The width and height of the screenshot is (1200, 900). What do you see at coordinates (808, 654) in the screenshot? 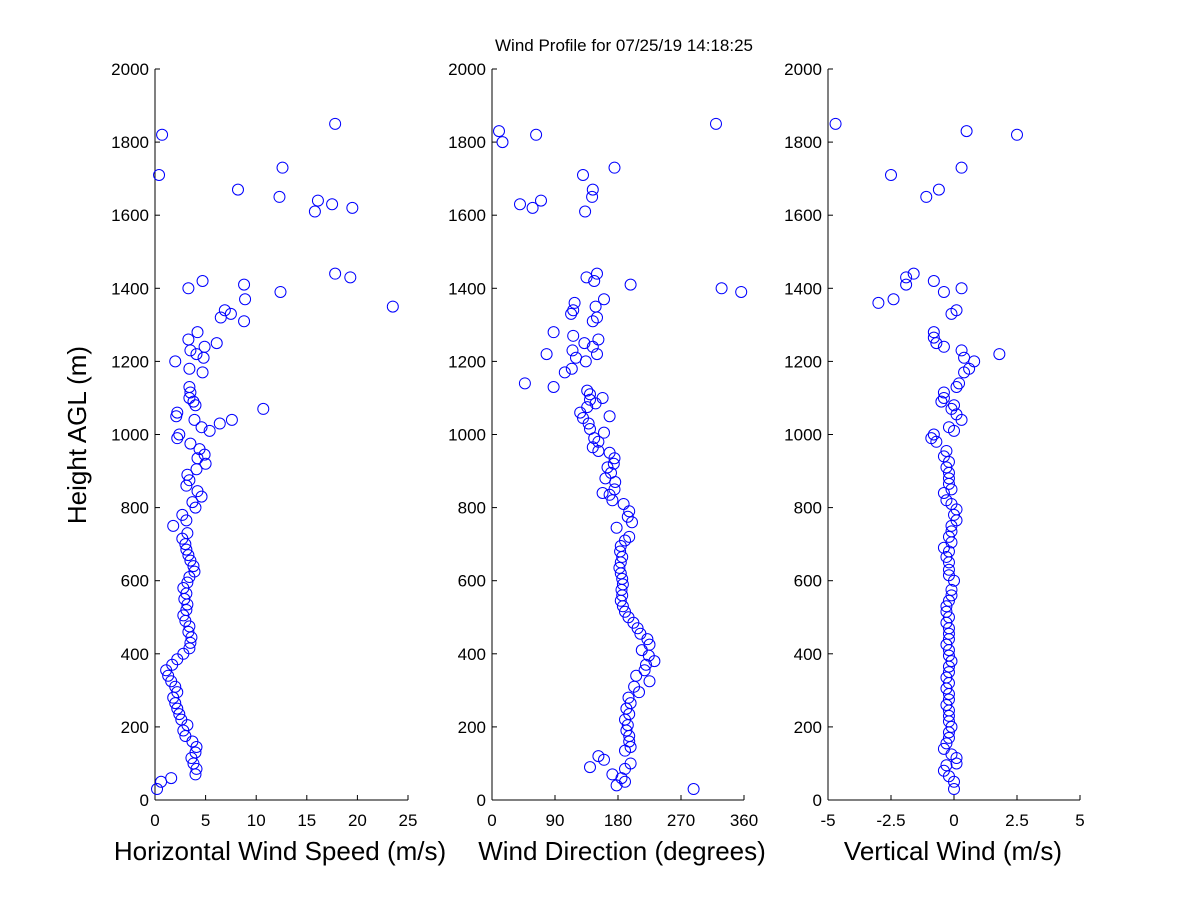
I see `y-tick-label-vertical: 400` at bounding box center [808, 654].